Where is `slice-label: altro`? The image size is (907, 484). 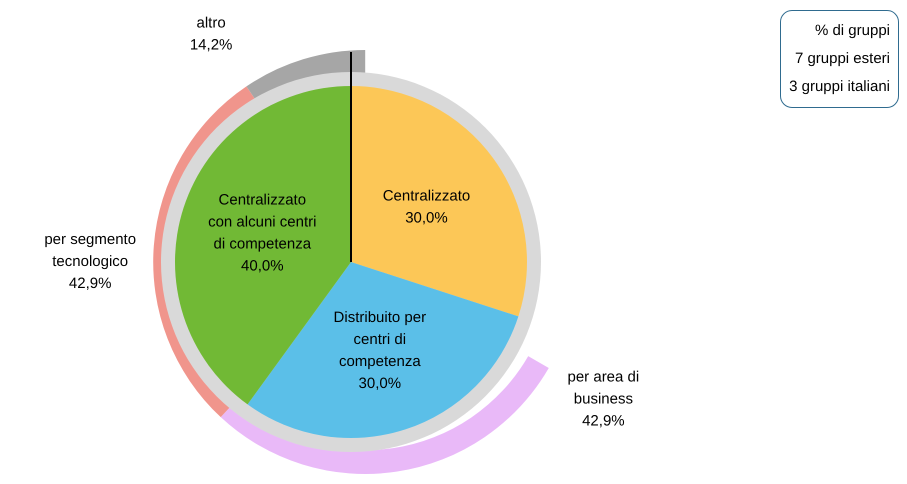 slice-label: altro is located at coordinates (211, 23).